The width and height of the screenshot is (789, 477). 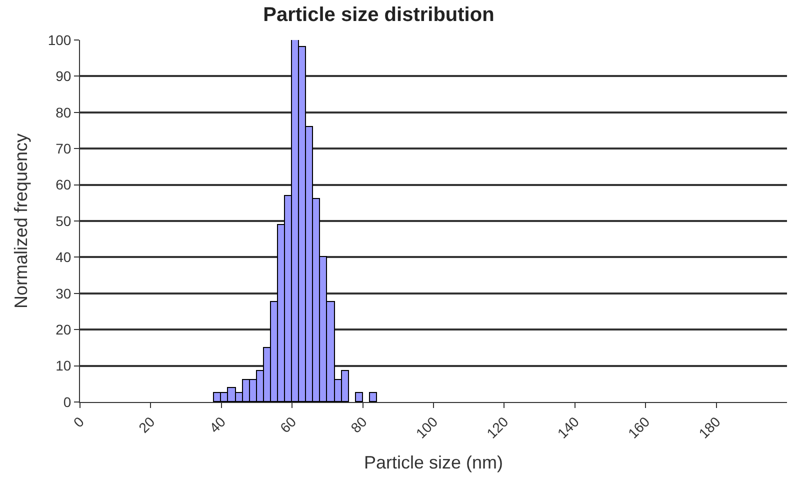 What do you see at coordinates (64, 148) in the screenshot?
I see `y-tick-label: 70` at bounding box center [64, 148].